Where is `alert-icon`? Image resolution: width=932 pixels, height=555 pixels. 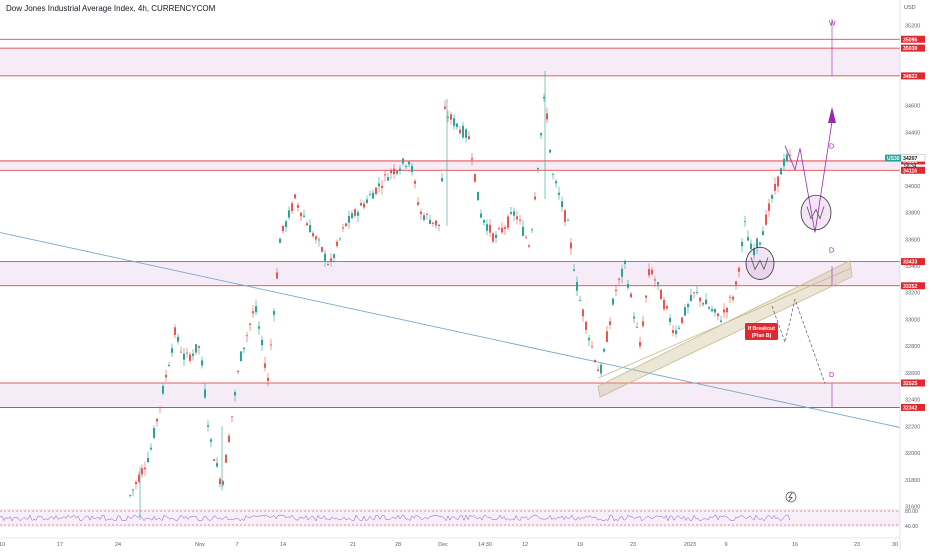 alert-icon is located at coordinates (791, 497).